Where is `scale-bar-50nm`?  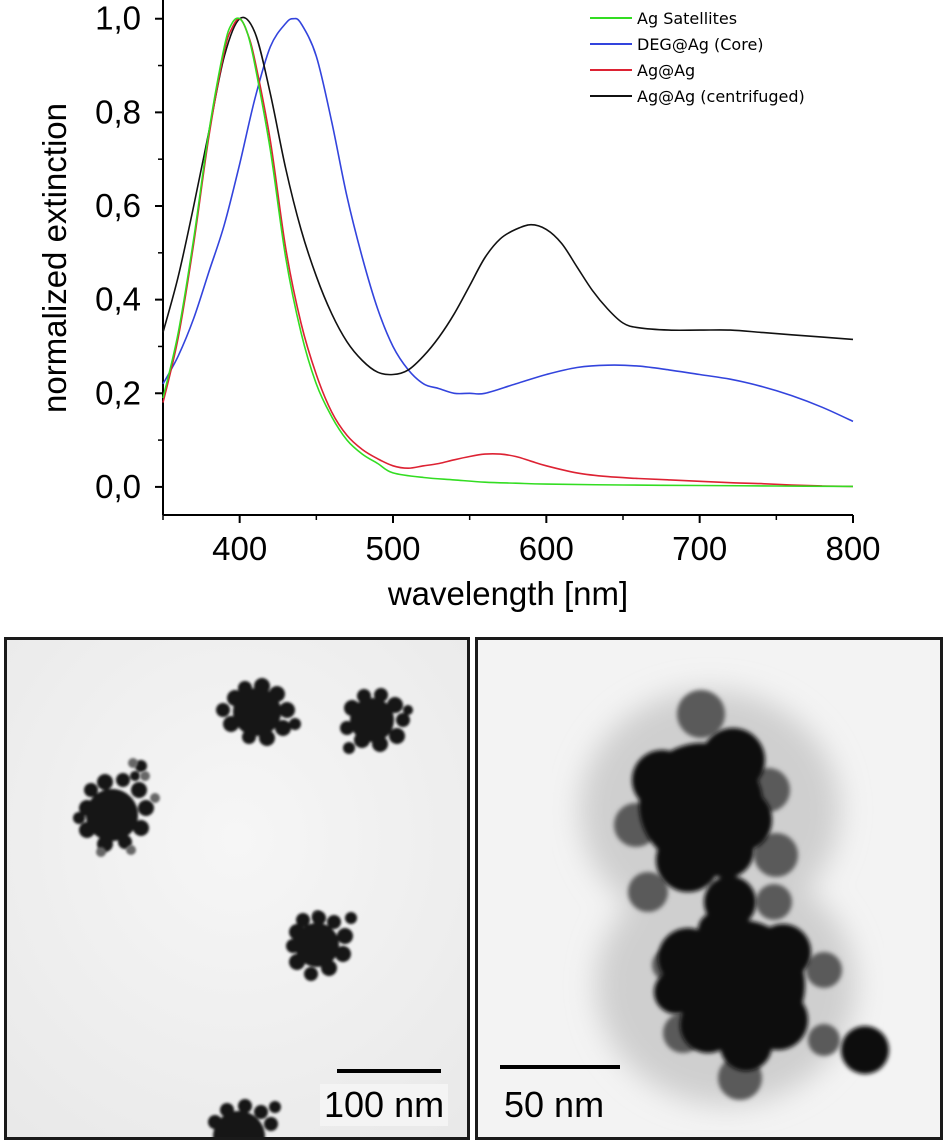
scale-bar-50nm is located at coordinates (560, 1067).